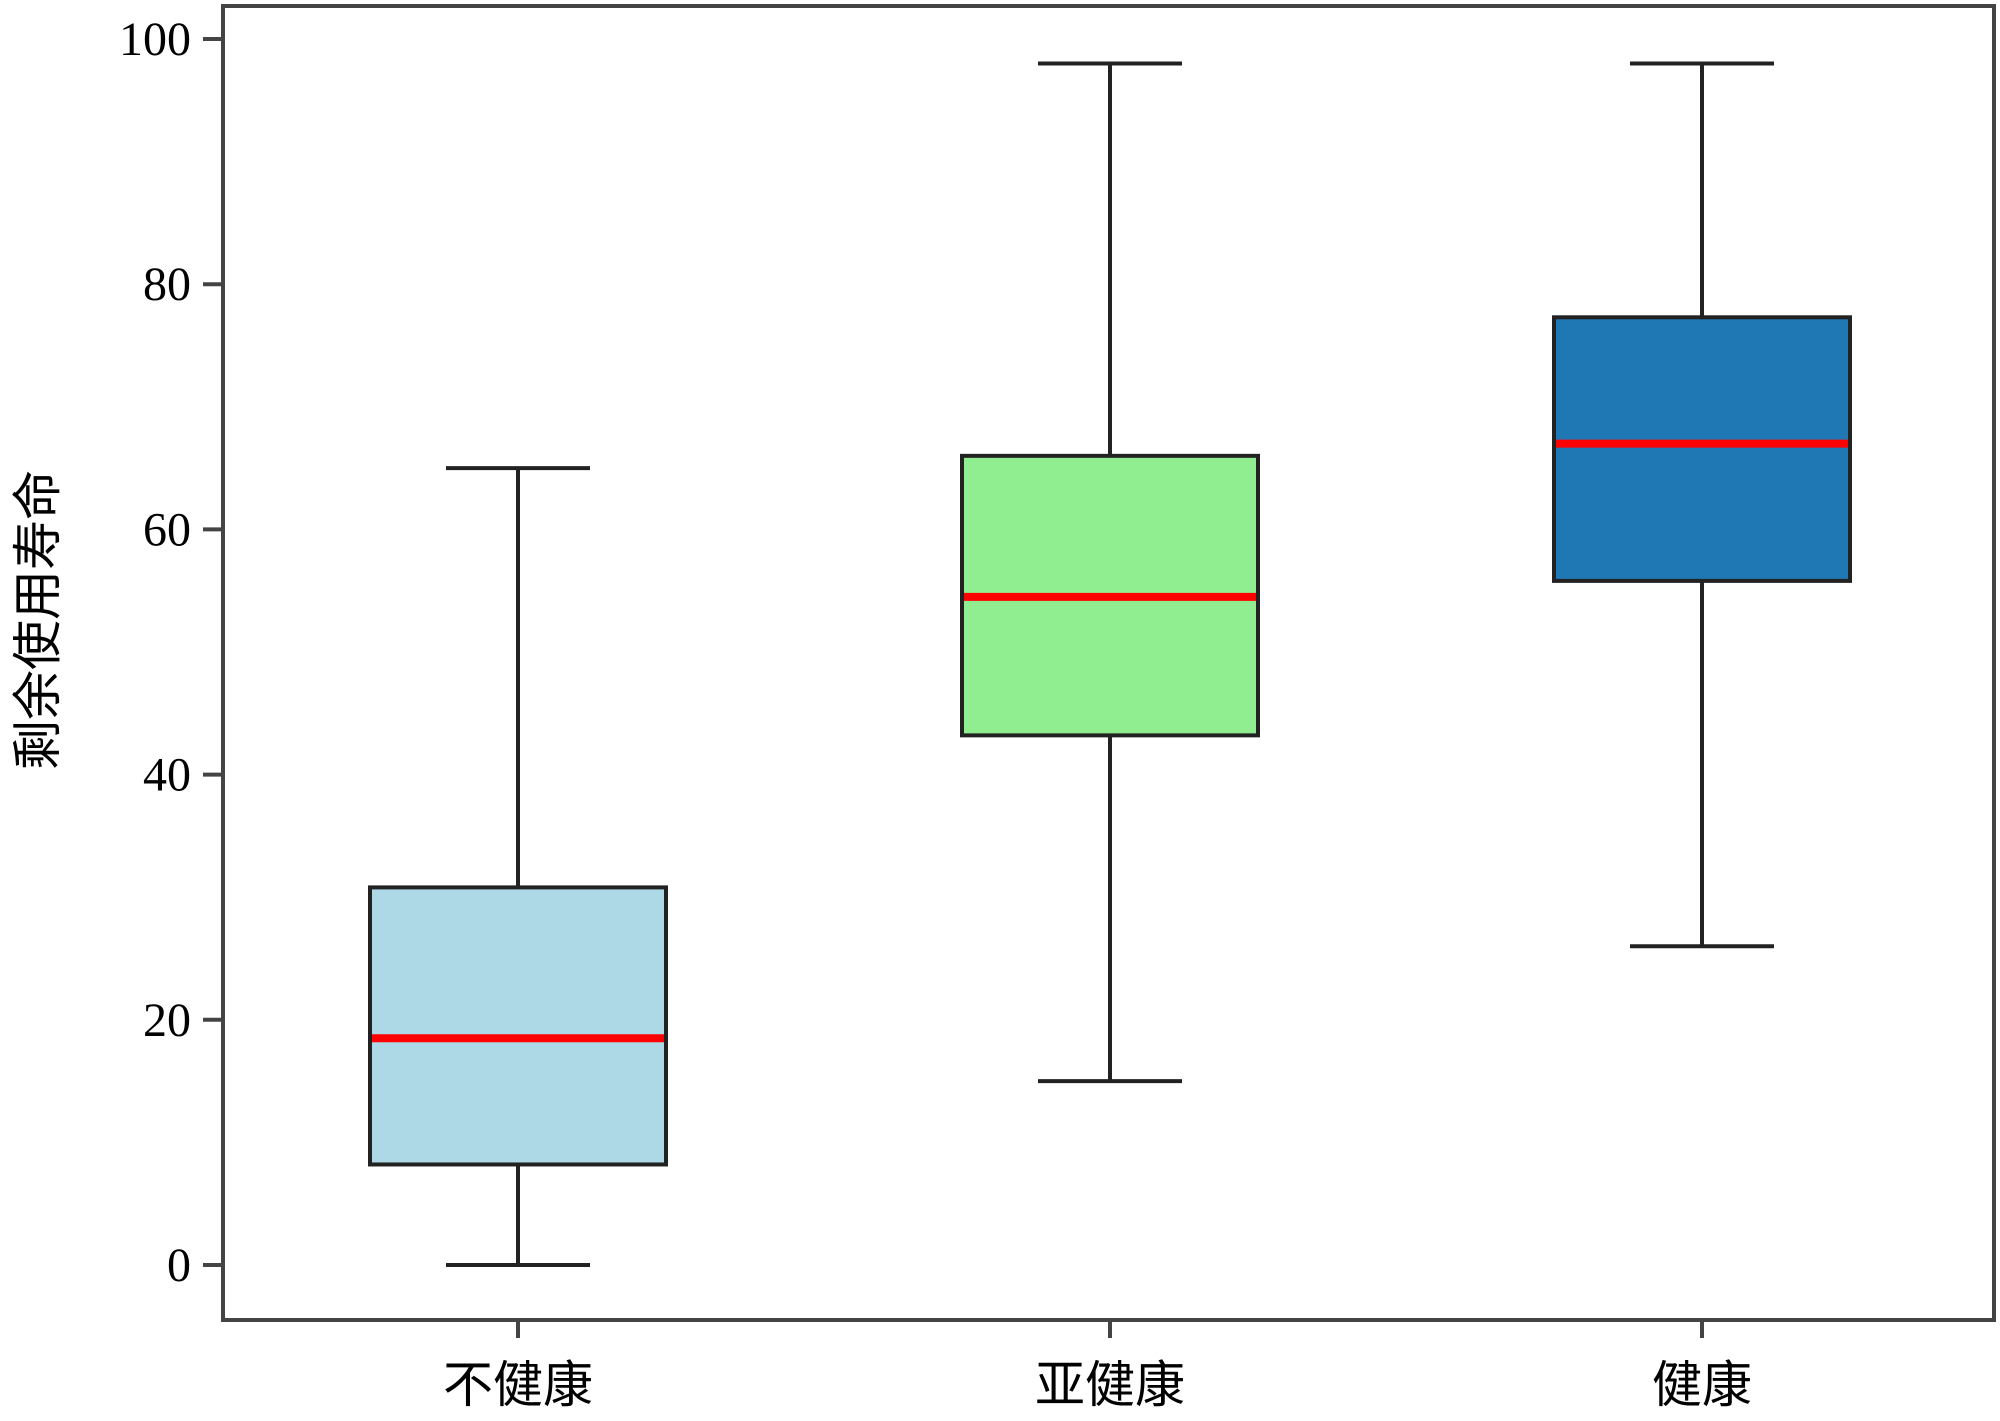 This screenshot has width=2000, height=1421. I want to click on x-tick-label-1: 亚健康, so click(1110, 1385).